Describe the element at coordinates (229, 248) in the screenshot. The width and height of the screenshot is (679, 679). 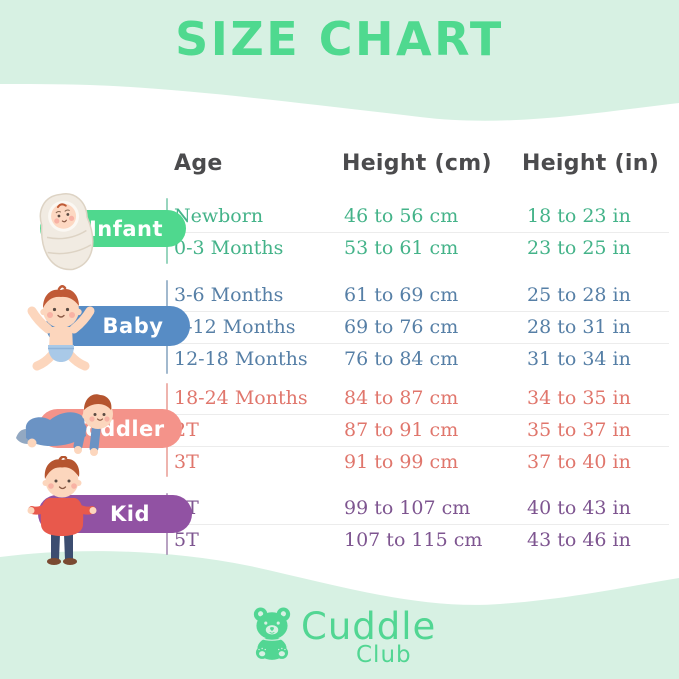
I see `age-cell: 0-3 Months` at that location.